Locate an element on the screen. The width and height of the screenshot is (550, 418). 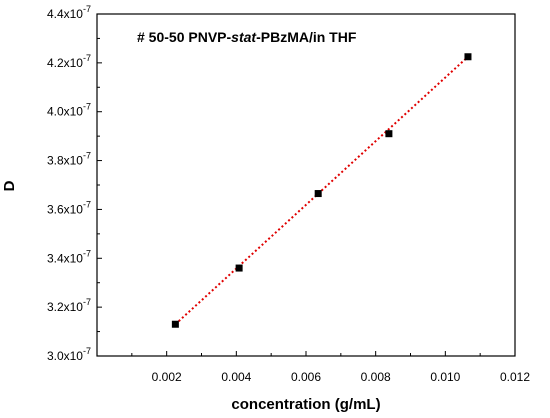
x-tick-label: 0.002 is located at coordinates (167, 377).